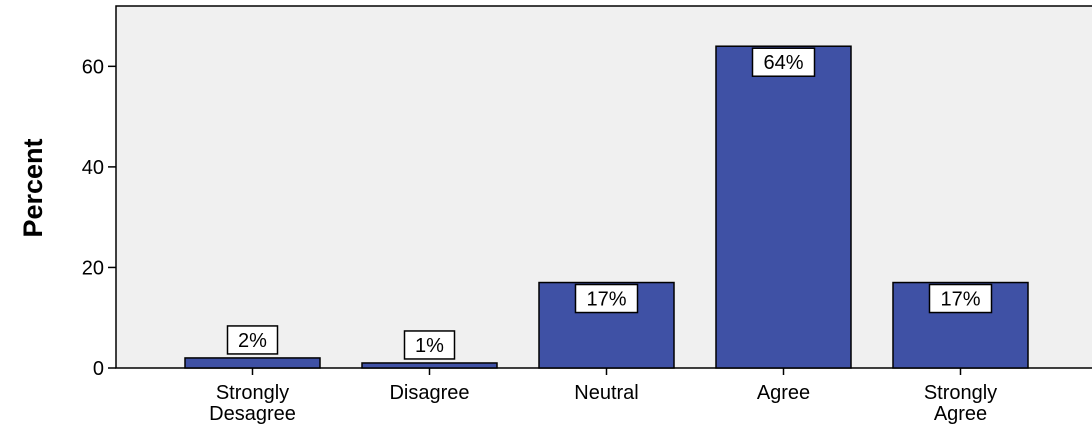 The image size is (1092, 425). I want to click on data-label: 64%, so click(783, 63).